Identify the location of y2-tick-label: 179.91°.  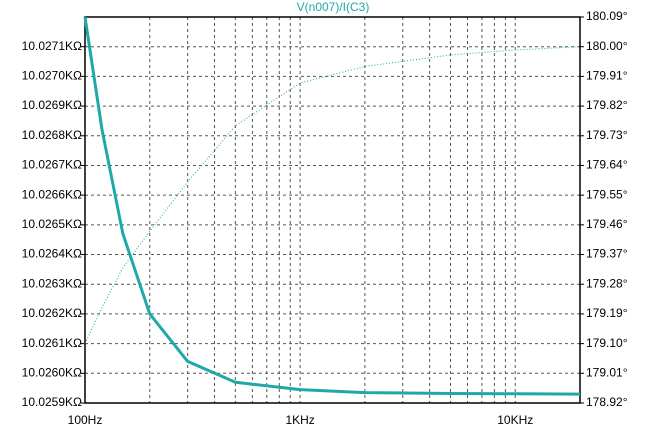
(607, 76).